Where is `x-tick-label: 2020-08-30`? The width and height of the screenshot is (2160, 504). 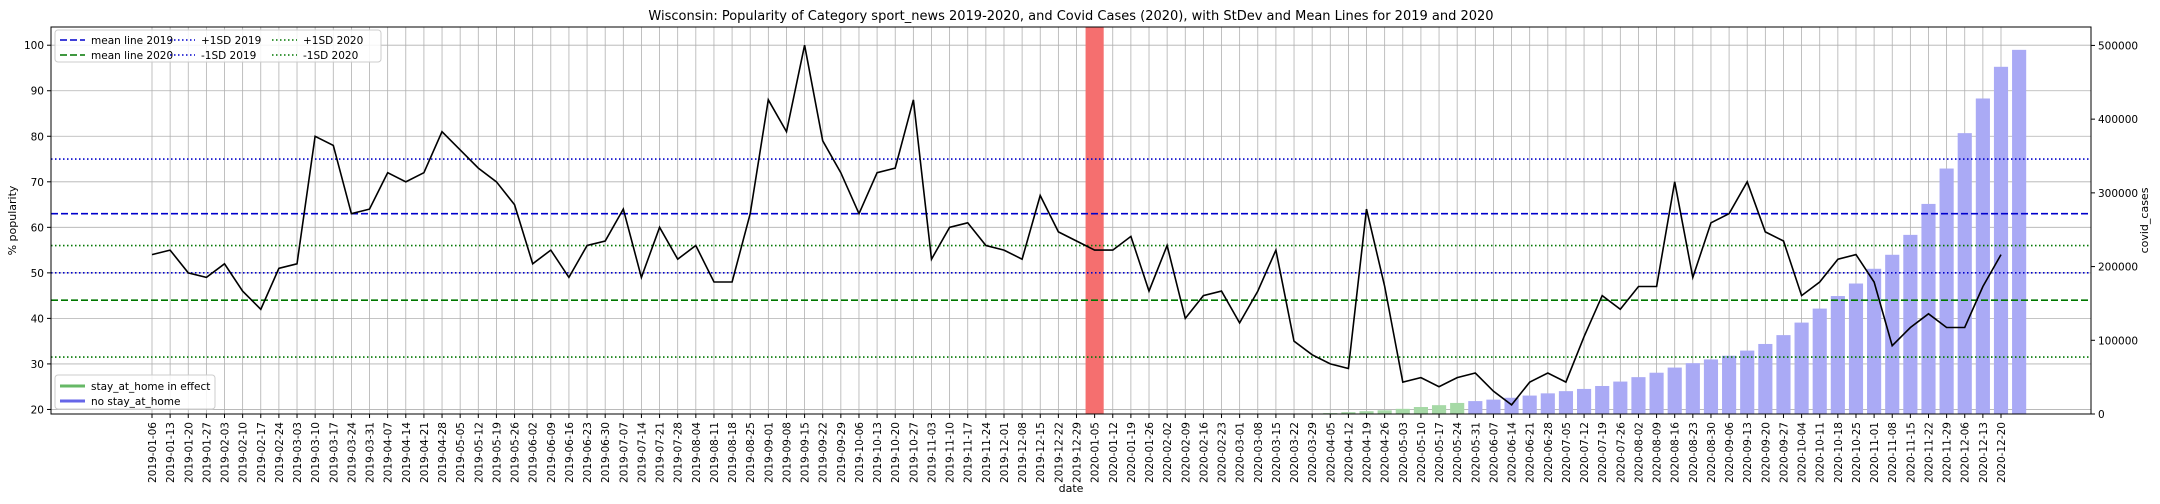
x-tick-label: 2020-08-30 is located at coordinates (1712, 452).